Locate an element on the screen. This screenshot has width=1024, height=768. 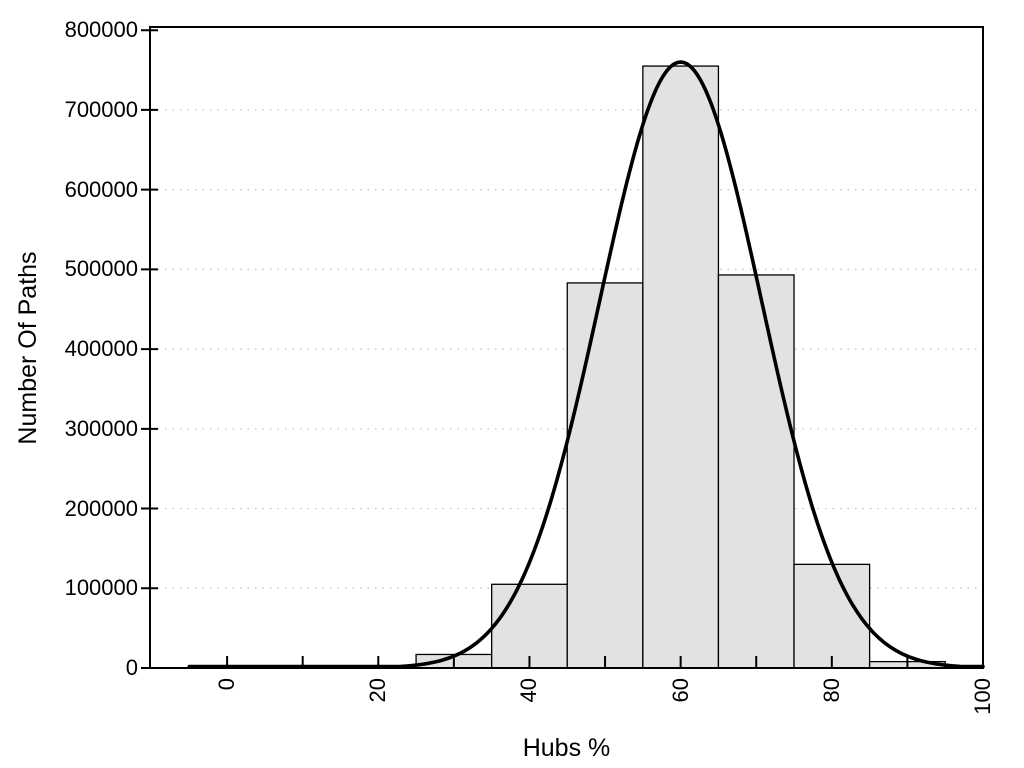
x-tick-label: 60 is located at coordinates (680, 690).